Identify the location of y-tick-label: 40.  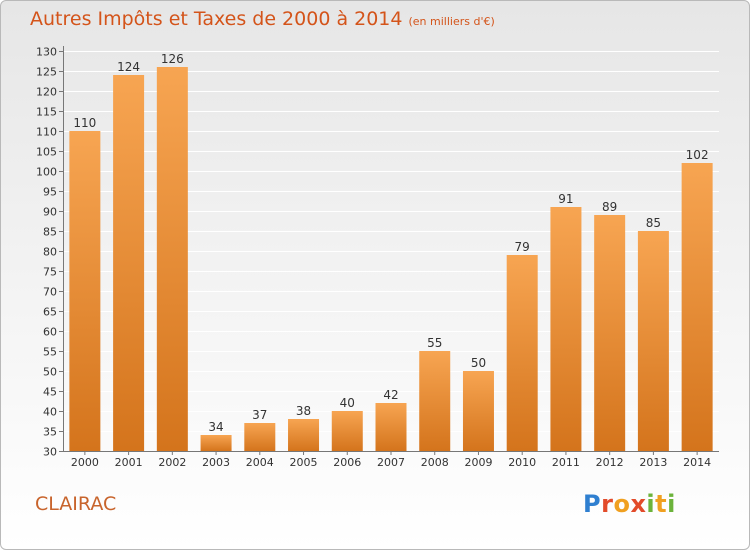
(50, 412).